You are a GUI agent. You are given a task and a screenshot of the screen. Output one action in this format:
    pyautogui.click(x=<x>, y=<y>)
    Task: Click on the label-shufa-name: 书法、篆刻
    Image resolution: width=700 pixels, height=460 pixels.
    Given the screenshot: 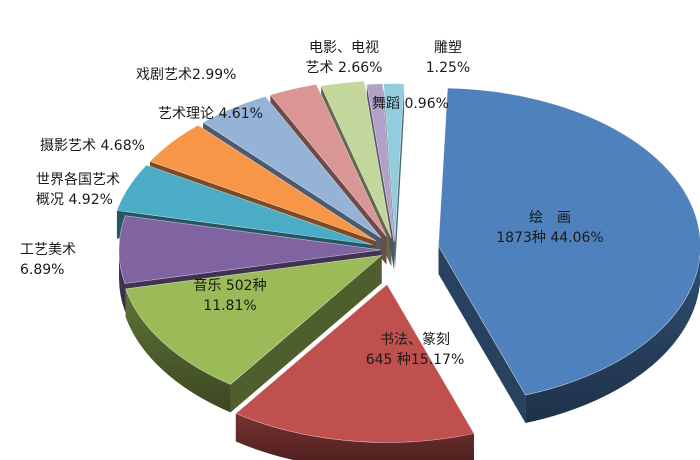 What is the action you would take?
    pyautogui.click(x=415, y=340)
    